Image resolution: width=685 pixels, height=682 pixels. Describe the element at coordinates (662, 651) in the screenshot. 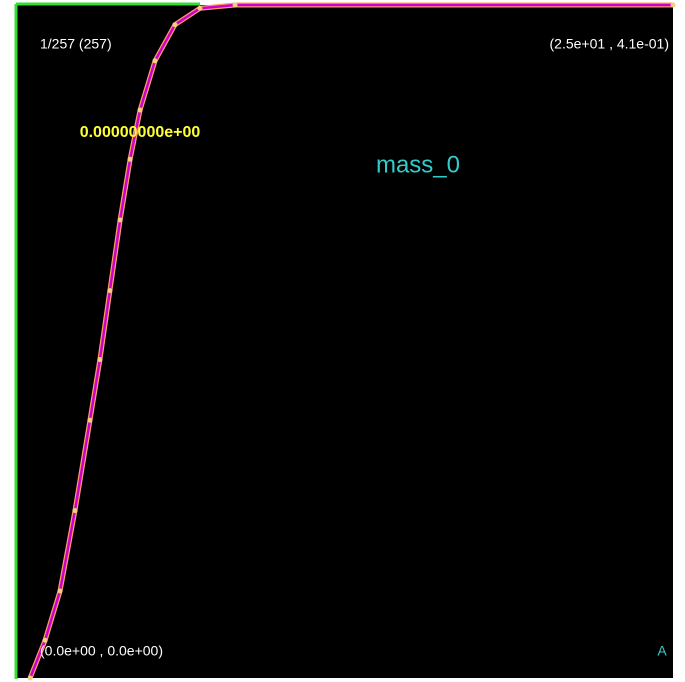

I see `mode-label: A` at that location.